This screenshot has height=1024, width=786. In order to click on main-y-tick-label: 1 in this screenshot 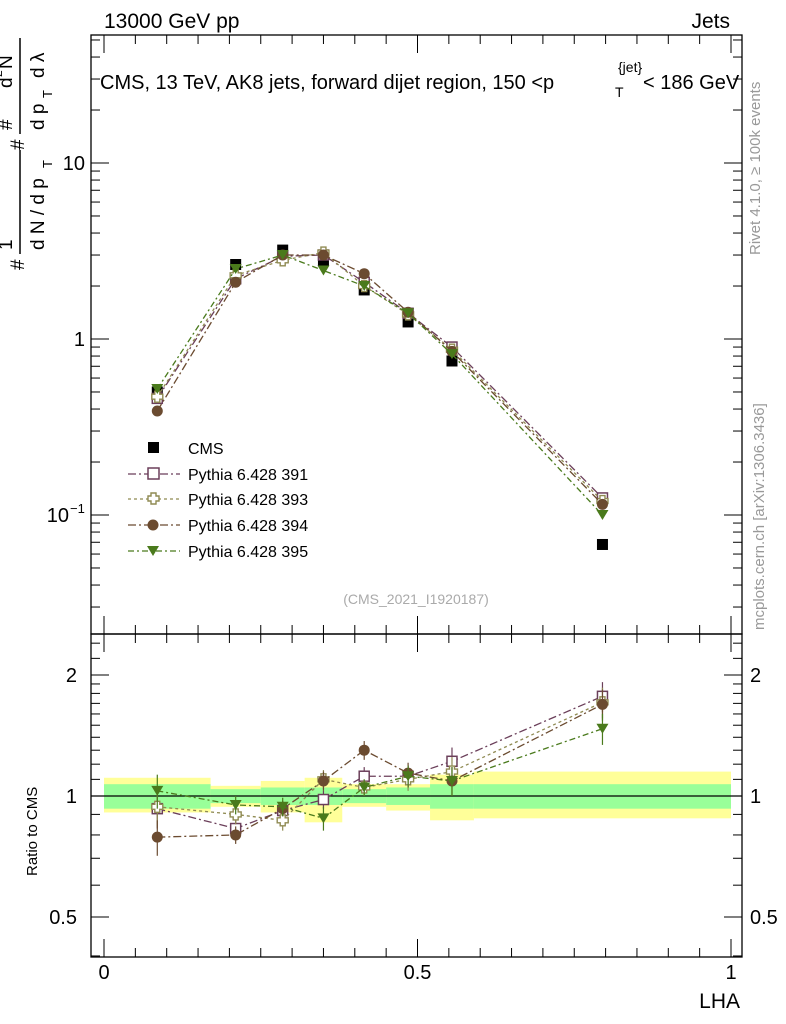, I will do `click(79, 340)`.